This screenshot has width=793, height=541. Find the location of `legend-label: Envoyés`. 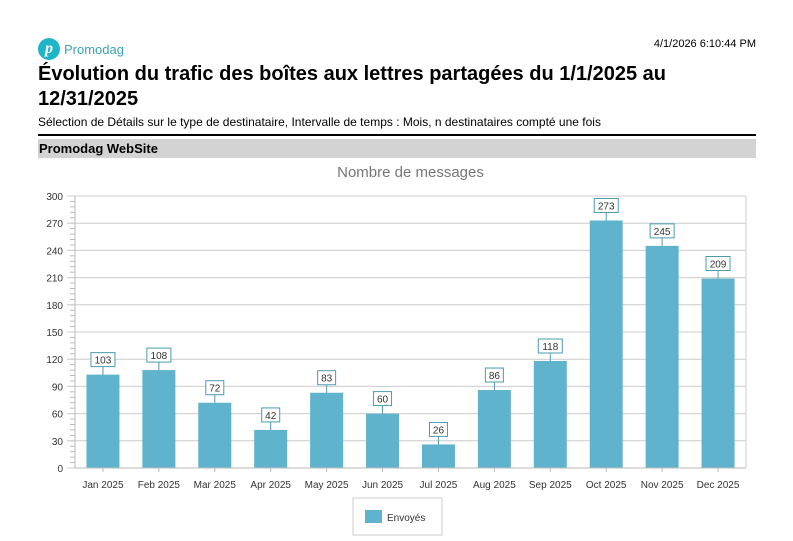

legend-label: Envoyés is located at coordinates (406, 518).